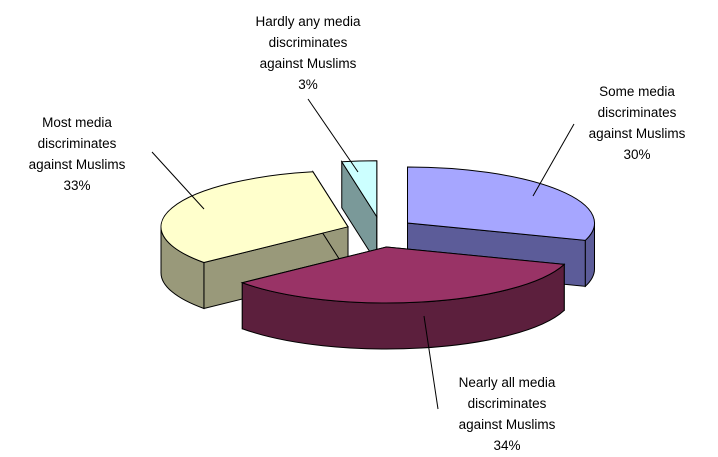  Describe the element at coordinates (333, 135) in the screenshot. I see `leader-line-hardly-any-media` at that location.